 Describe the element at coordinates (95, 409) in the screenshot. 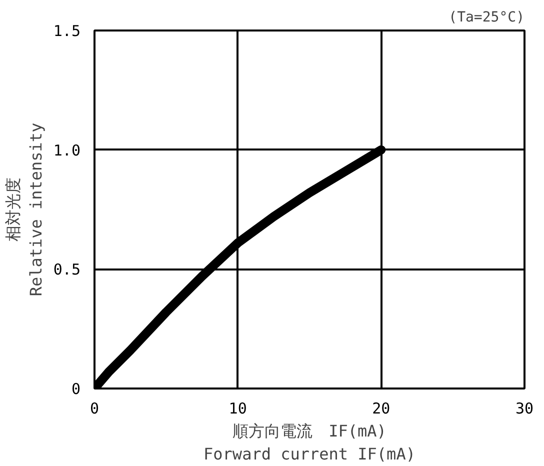

I see `x-tick-label: 0` at that location.